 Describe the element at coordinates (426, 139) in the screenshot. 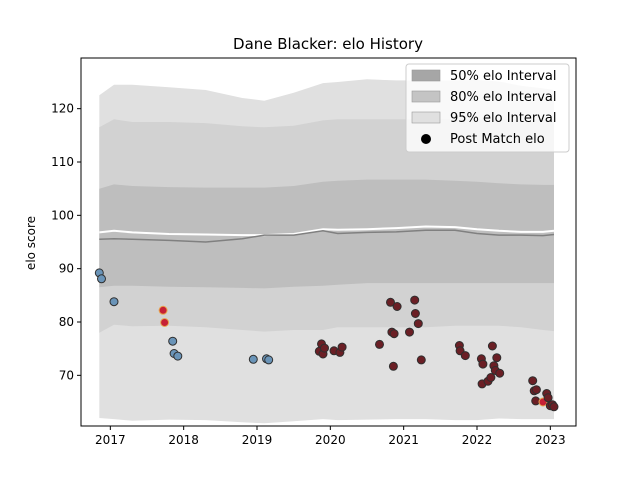

I see `legend-marker` at that location.